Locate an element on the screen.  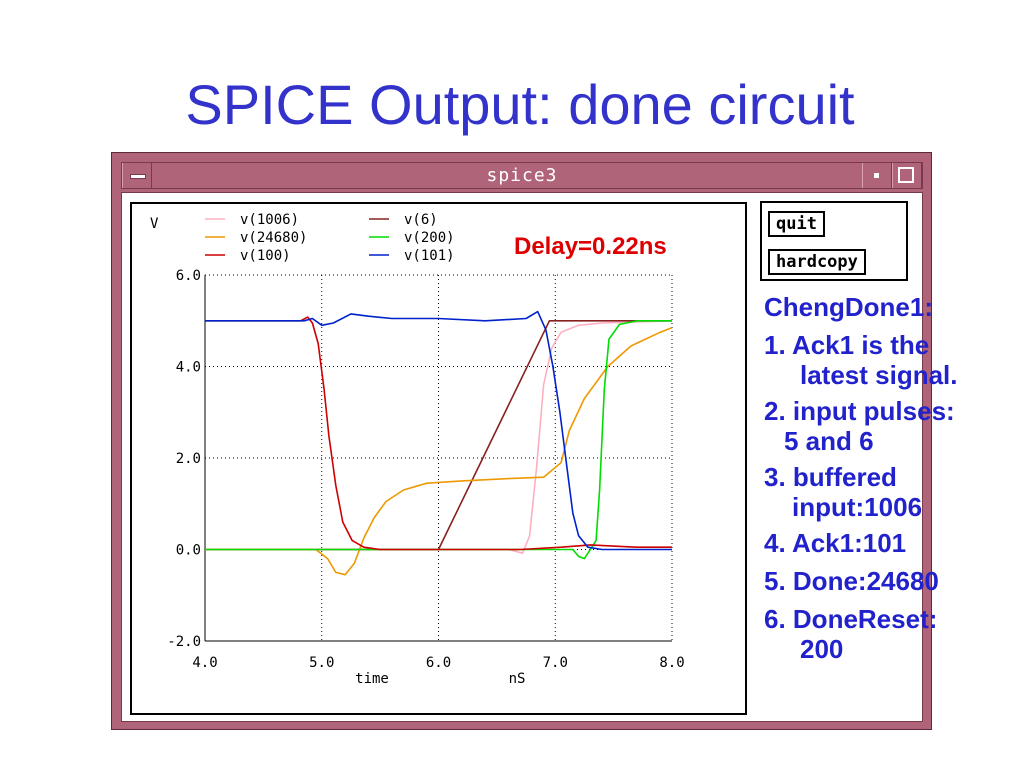
y-tick-label: -2.0 is located at coordinates (184, 642).